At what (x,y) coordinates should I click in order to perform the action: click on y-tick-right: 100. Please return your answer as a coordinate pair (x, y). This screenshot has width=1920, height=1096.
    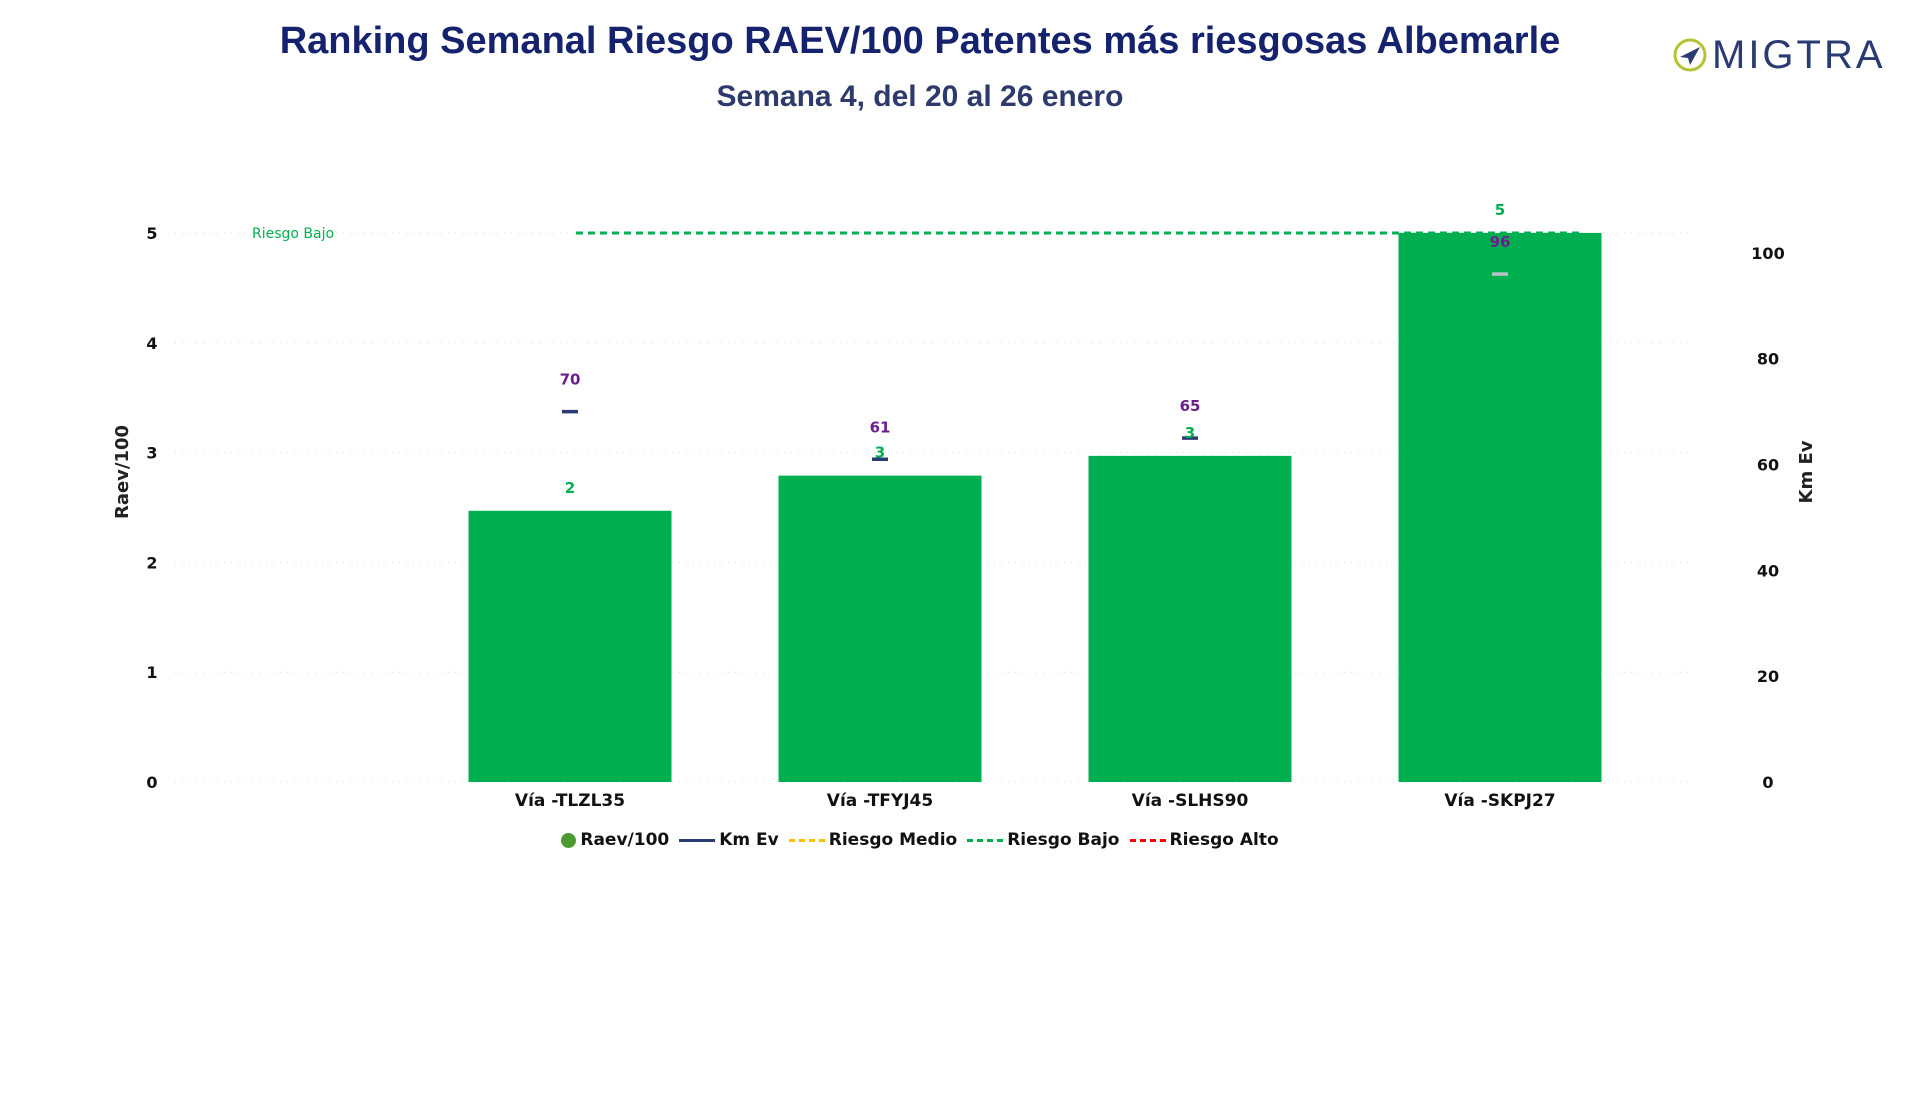
    Looking at the image, I should click on (1767, 253).